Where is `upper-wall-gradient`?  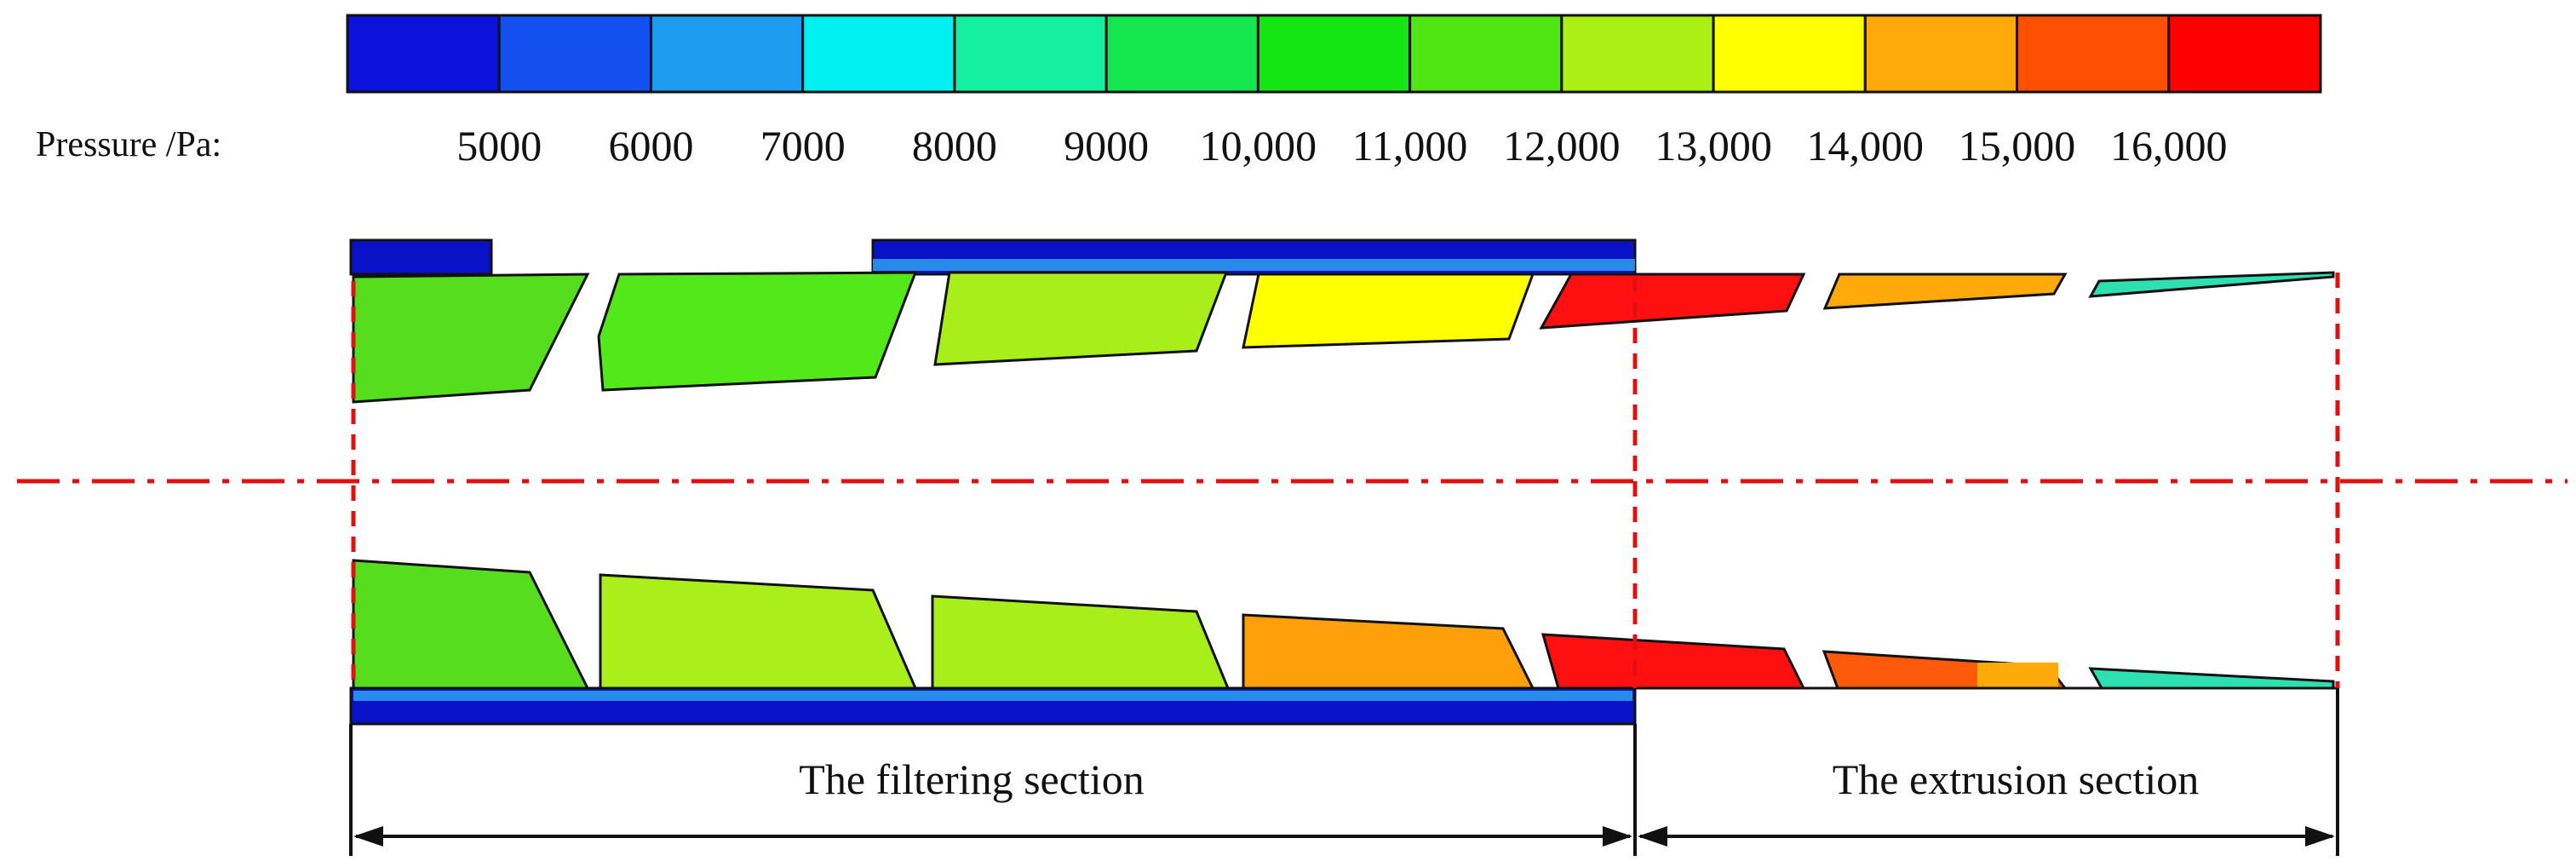 upper-wall-gradient is located at coordinates (1254, 265).